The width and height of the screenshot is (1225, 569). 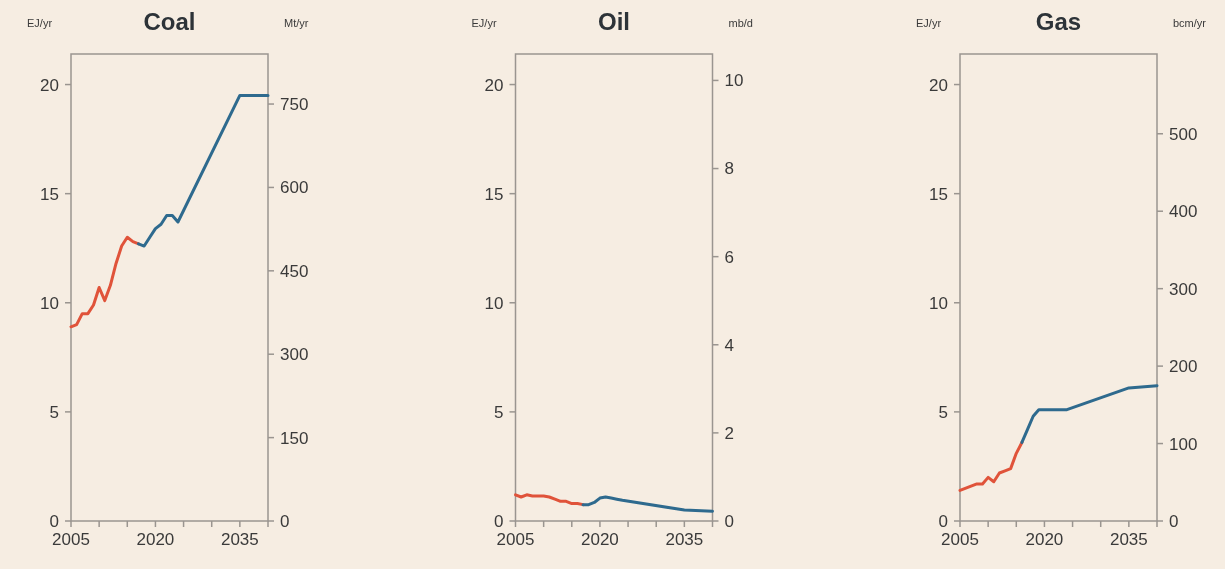 I want to click on y2-tick-label: 600, so click(x=294, y=188).